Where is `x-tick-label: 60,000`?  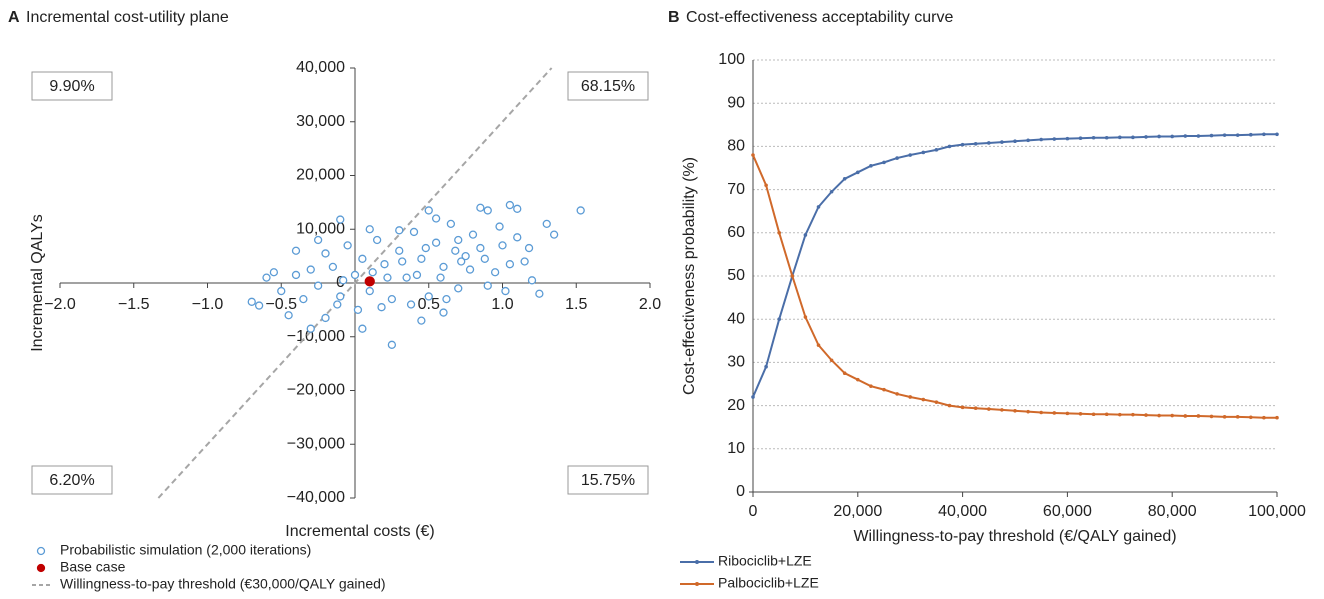 x-tick-label: 60,000 is located at coordinates (1067, 511).